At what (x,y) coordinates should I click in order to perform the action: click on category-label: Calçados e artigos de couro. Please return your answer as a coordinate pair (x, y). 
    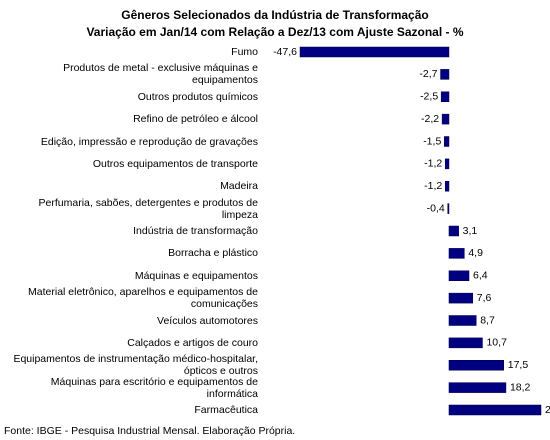
    Looking at the image, I should click on (192, 342).